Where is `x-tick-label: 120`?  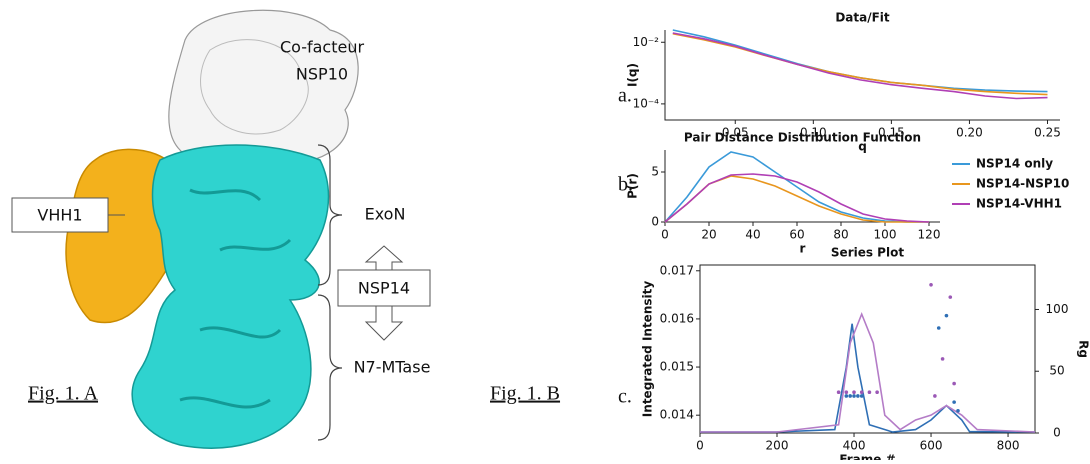 x-tick-label: 120 is located at coordinates (929, 235).